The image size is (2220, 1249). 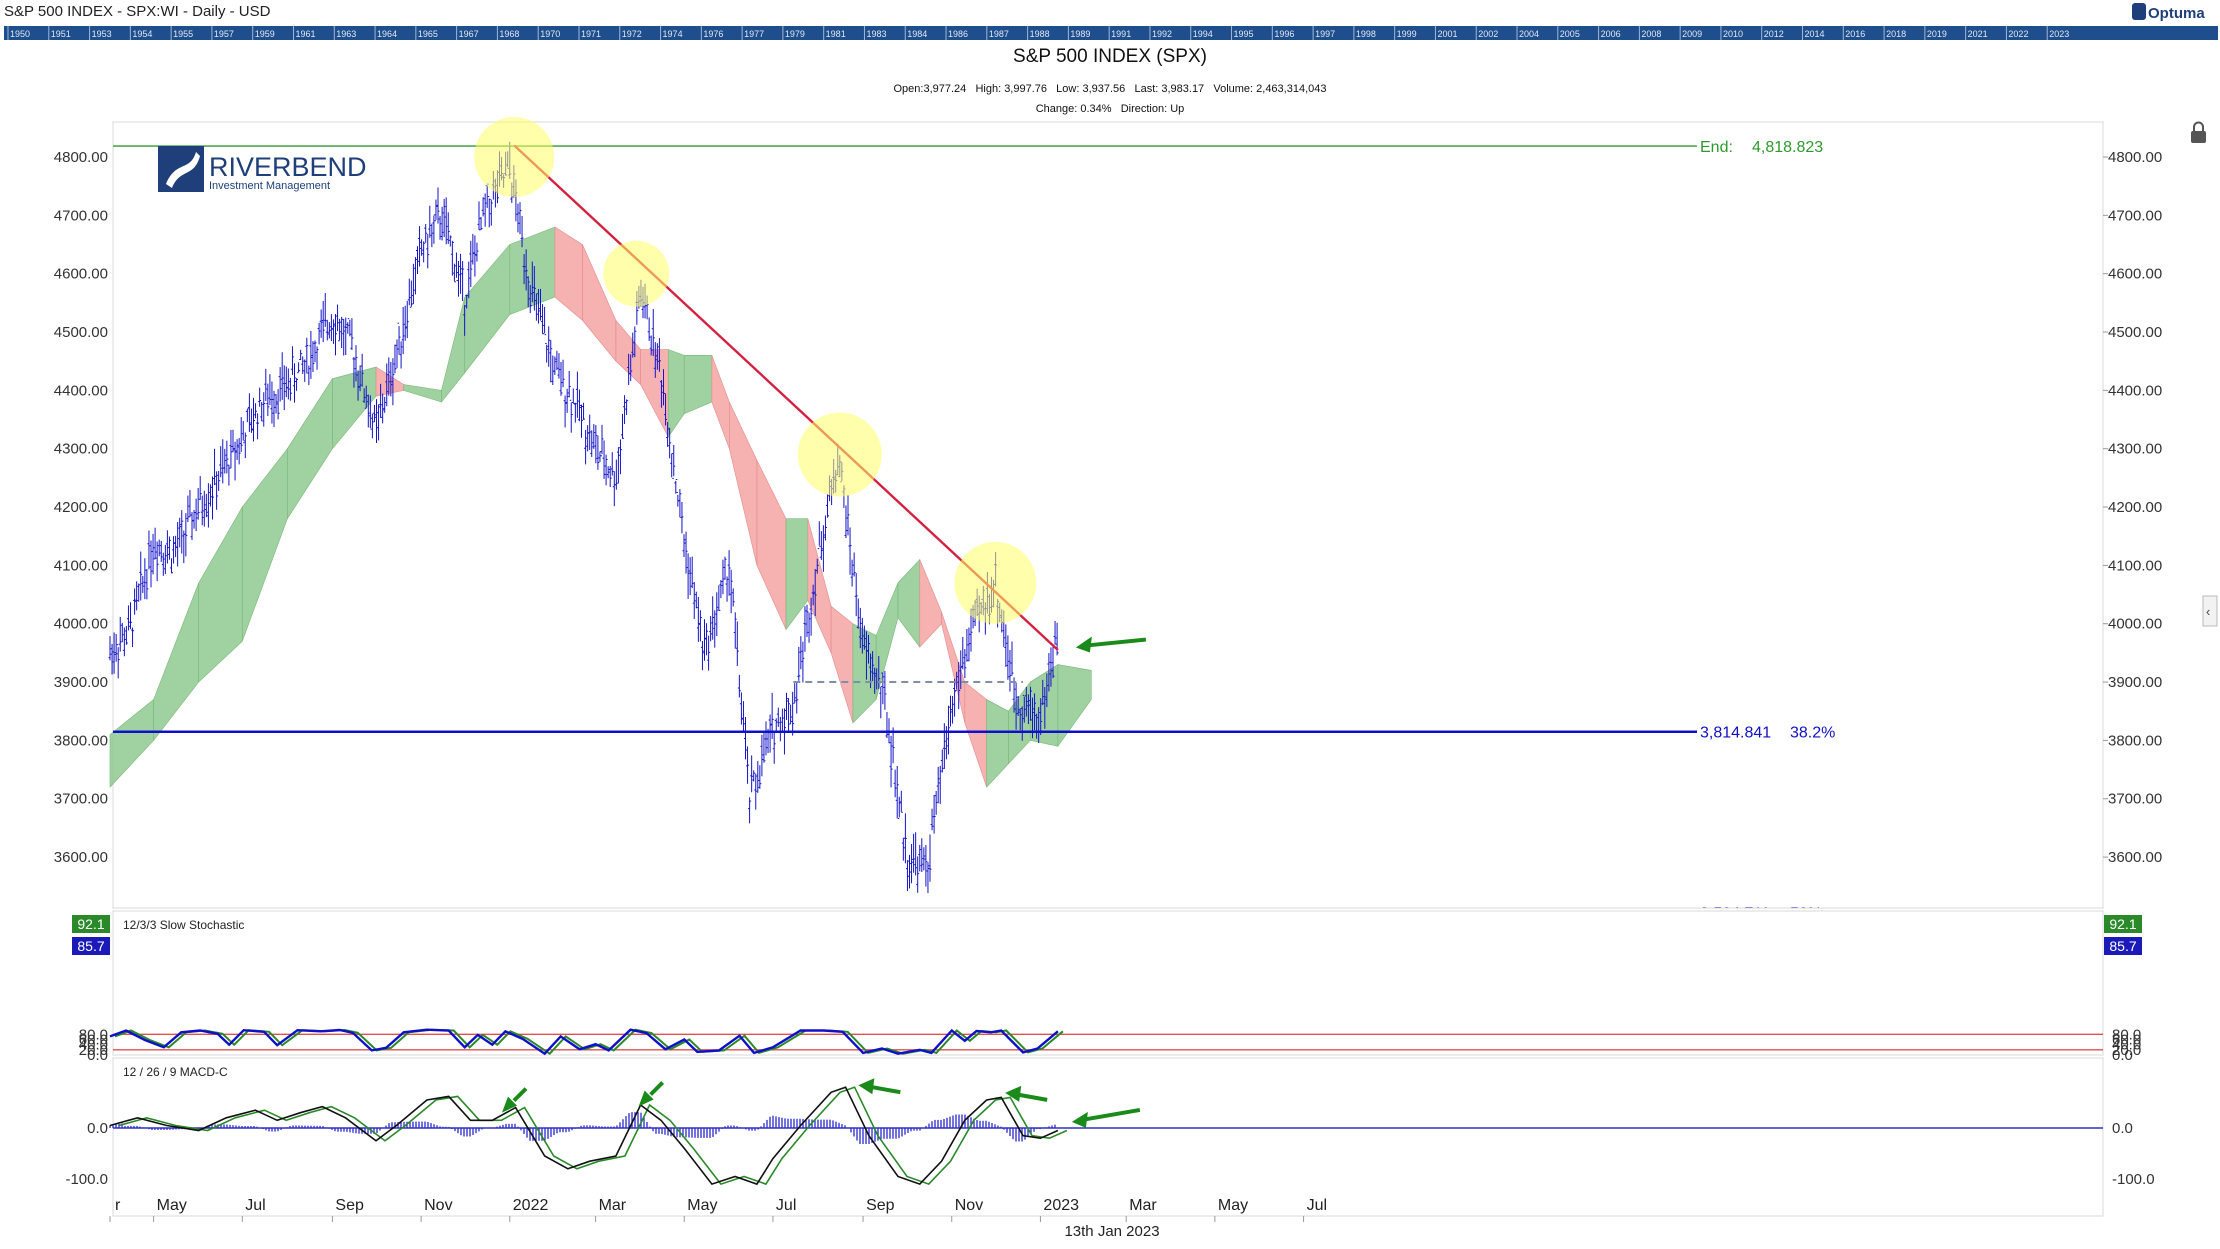 I want to click on wave-icon, so click(x=183, y=170).